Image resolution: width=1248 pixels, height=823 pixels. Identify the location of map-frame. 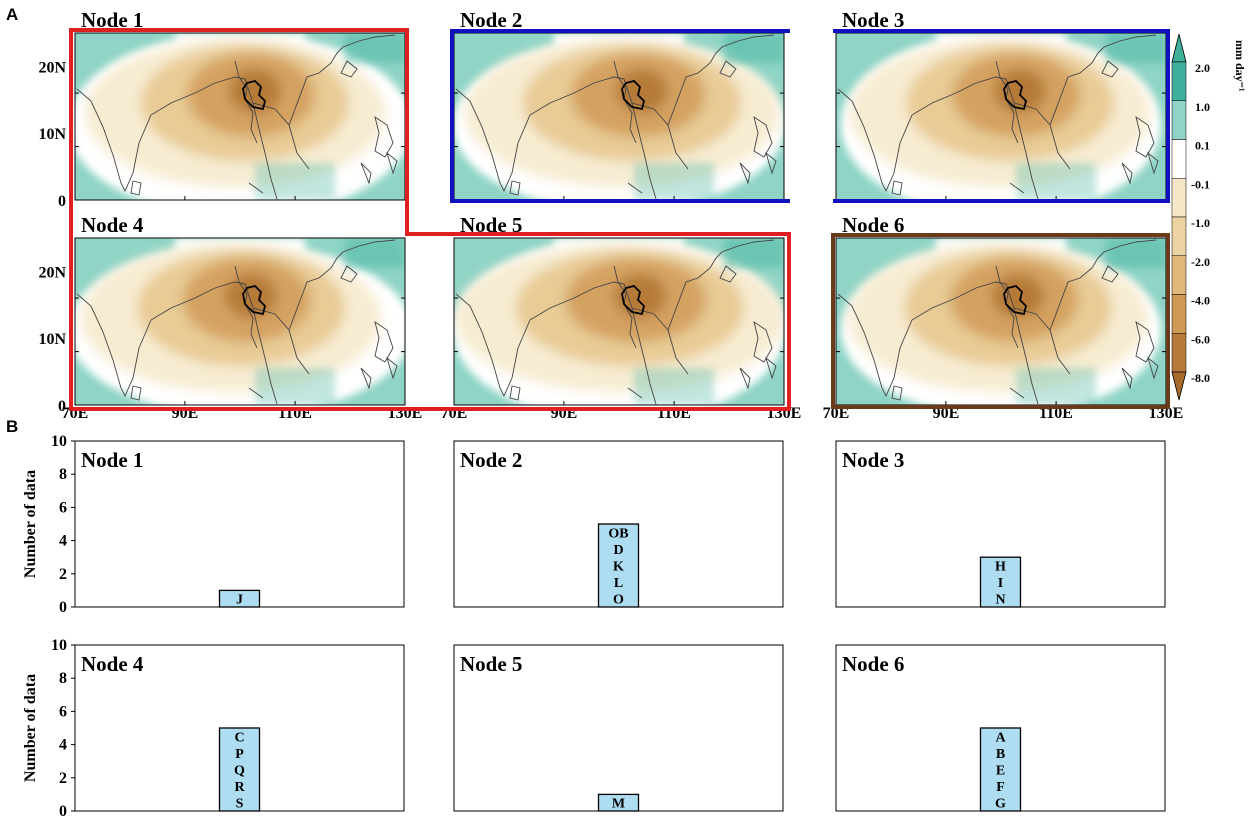
(240, 321).